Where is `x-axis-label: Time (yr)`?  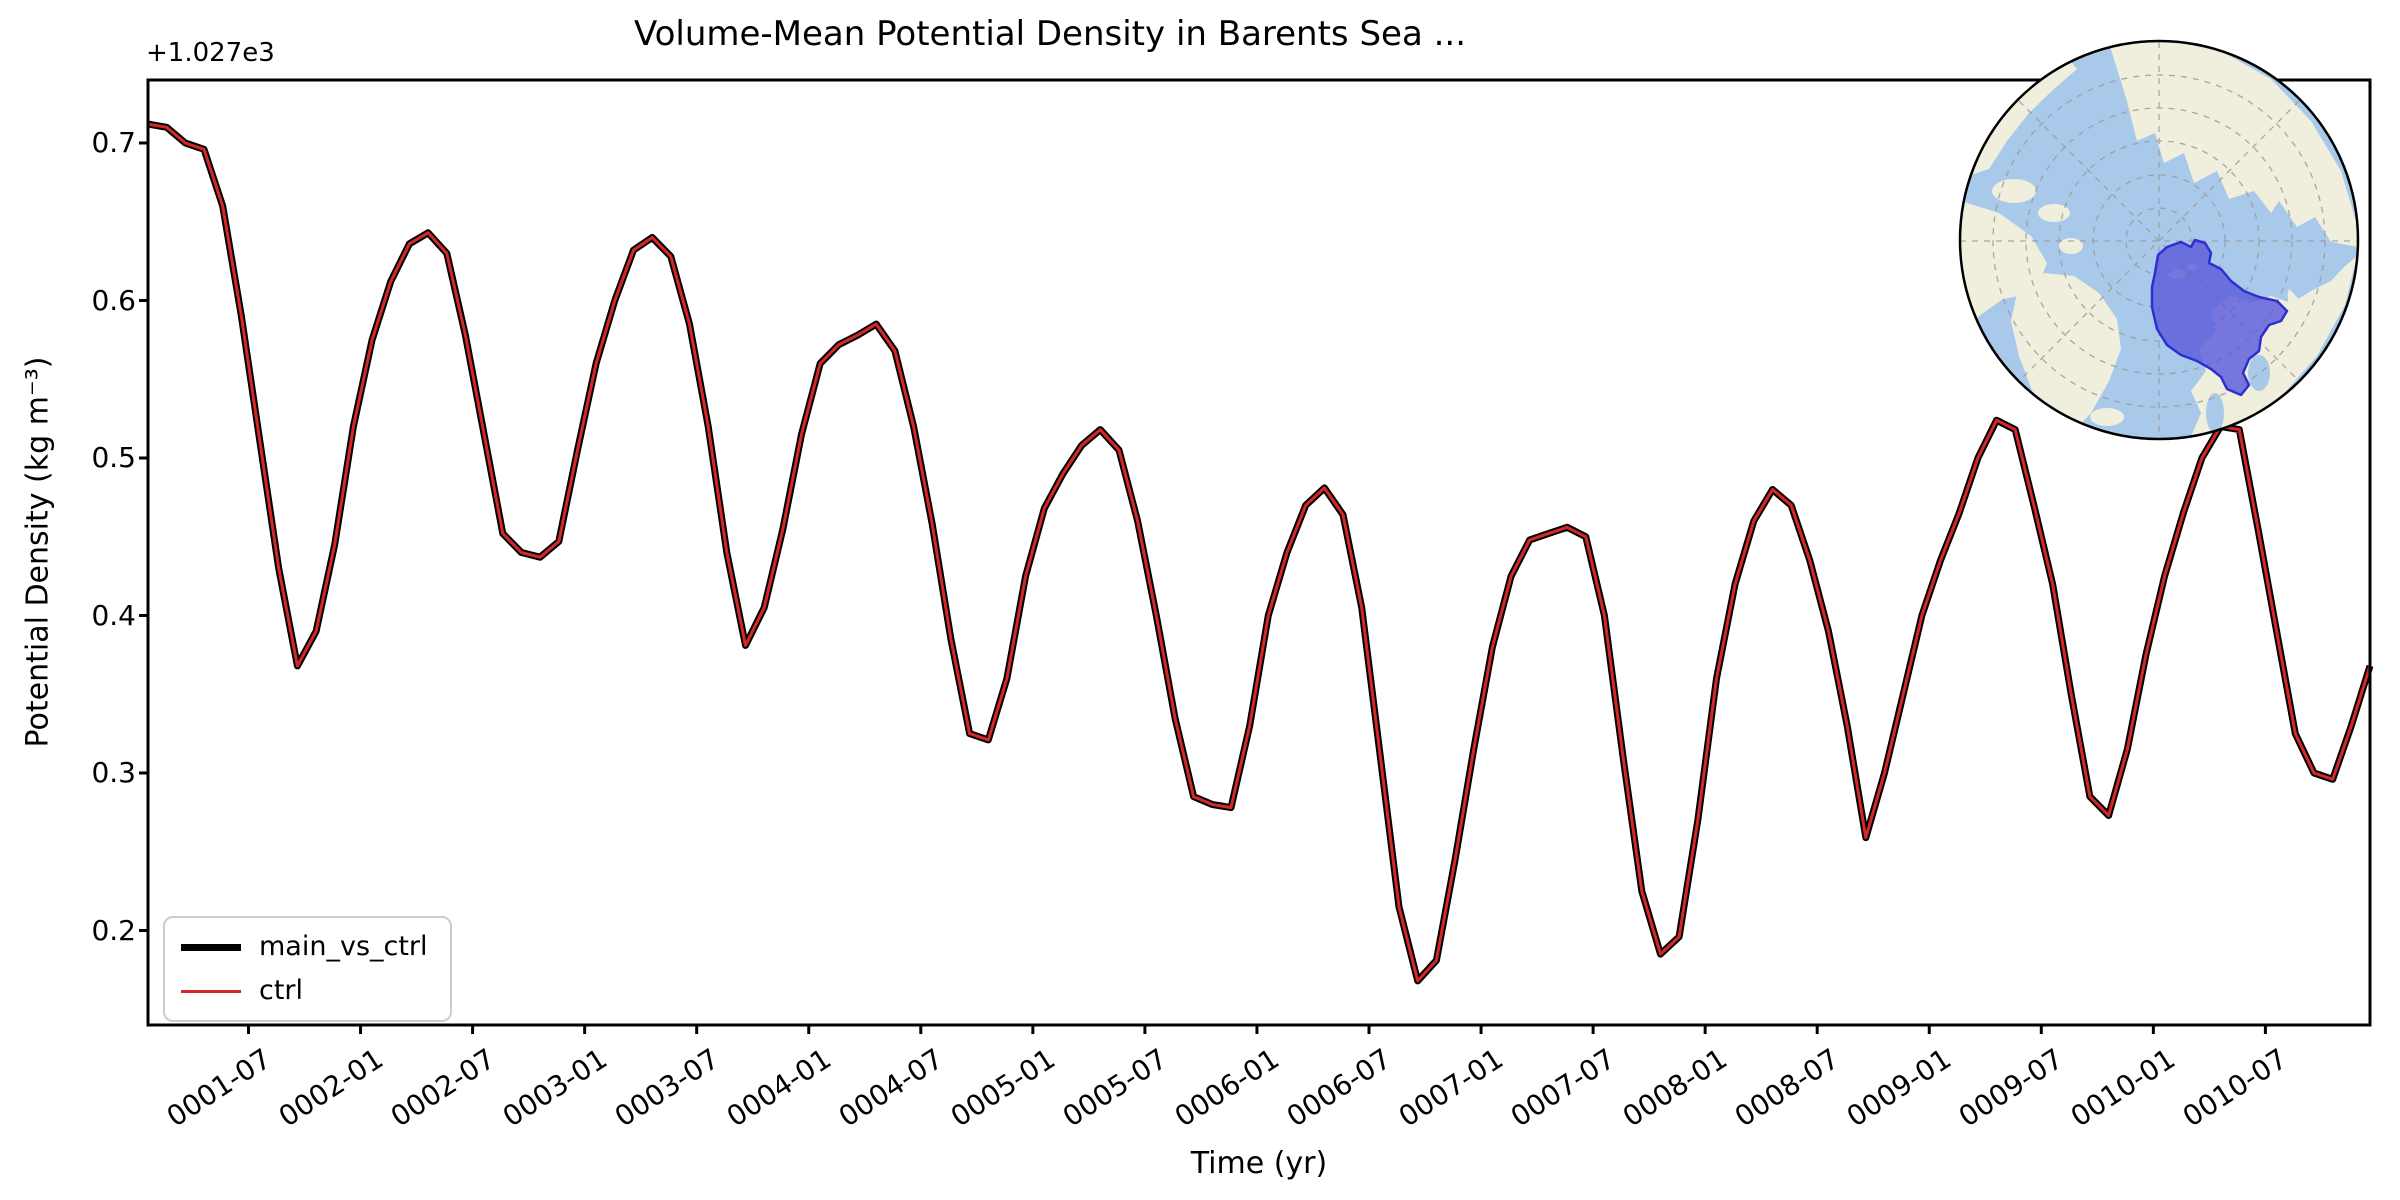
x-axis-label: Time (yr) is located at coordinates (1259, 1163).